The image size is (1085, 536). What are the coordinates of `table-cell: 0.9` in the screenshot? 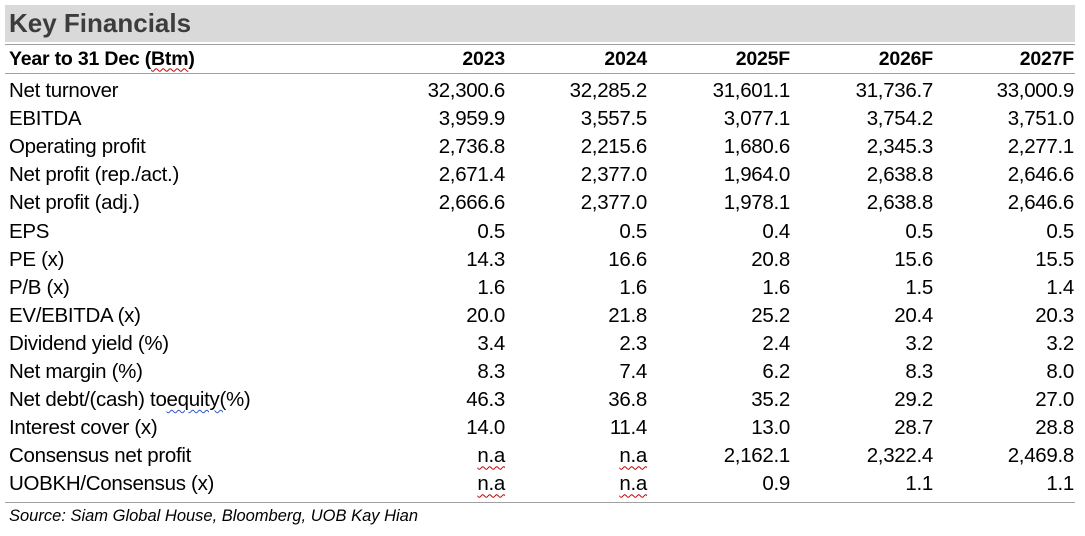 It's located at (776, 484).